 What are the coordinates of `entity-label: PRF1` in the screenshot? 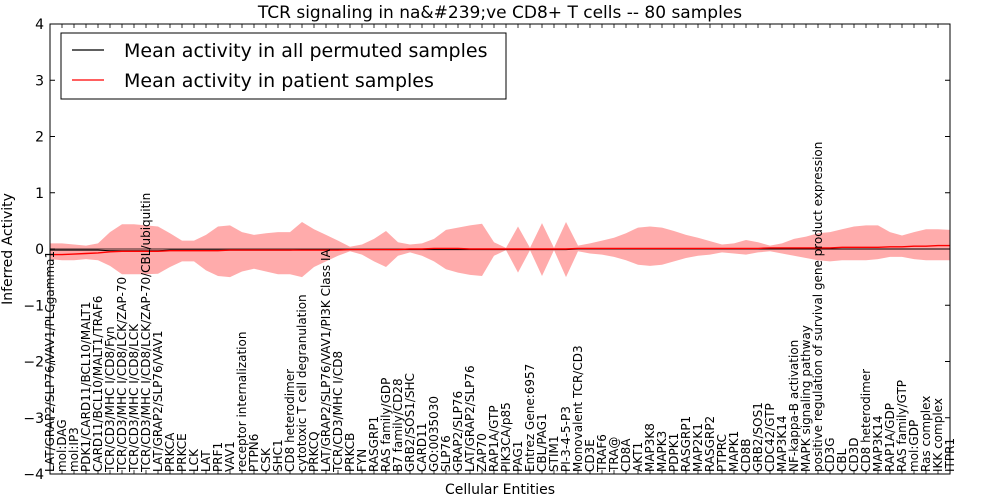 It's located at (218, 457).